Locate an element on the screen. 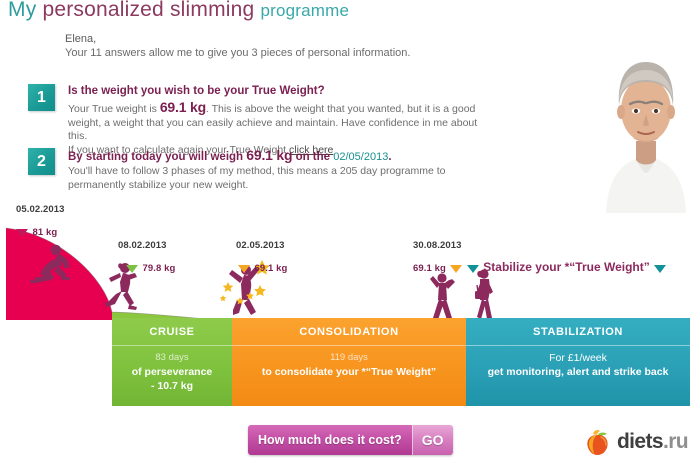  marker-label-4: 30.08.2013 is located at coordinates (437, 245).